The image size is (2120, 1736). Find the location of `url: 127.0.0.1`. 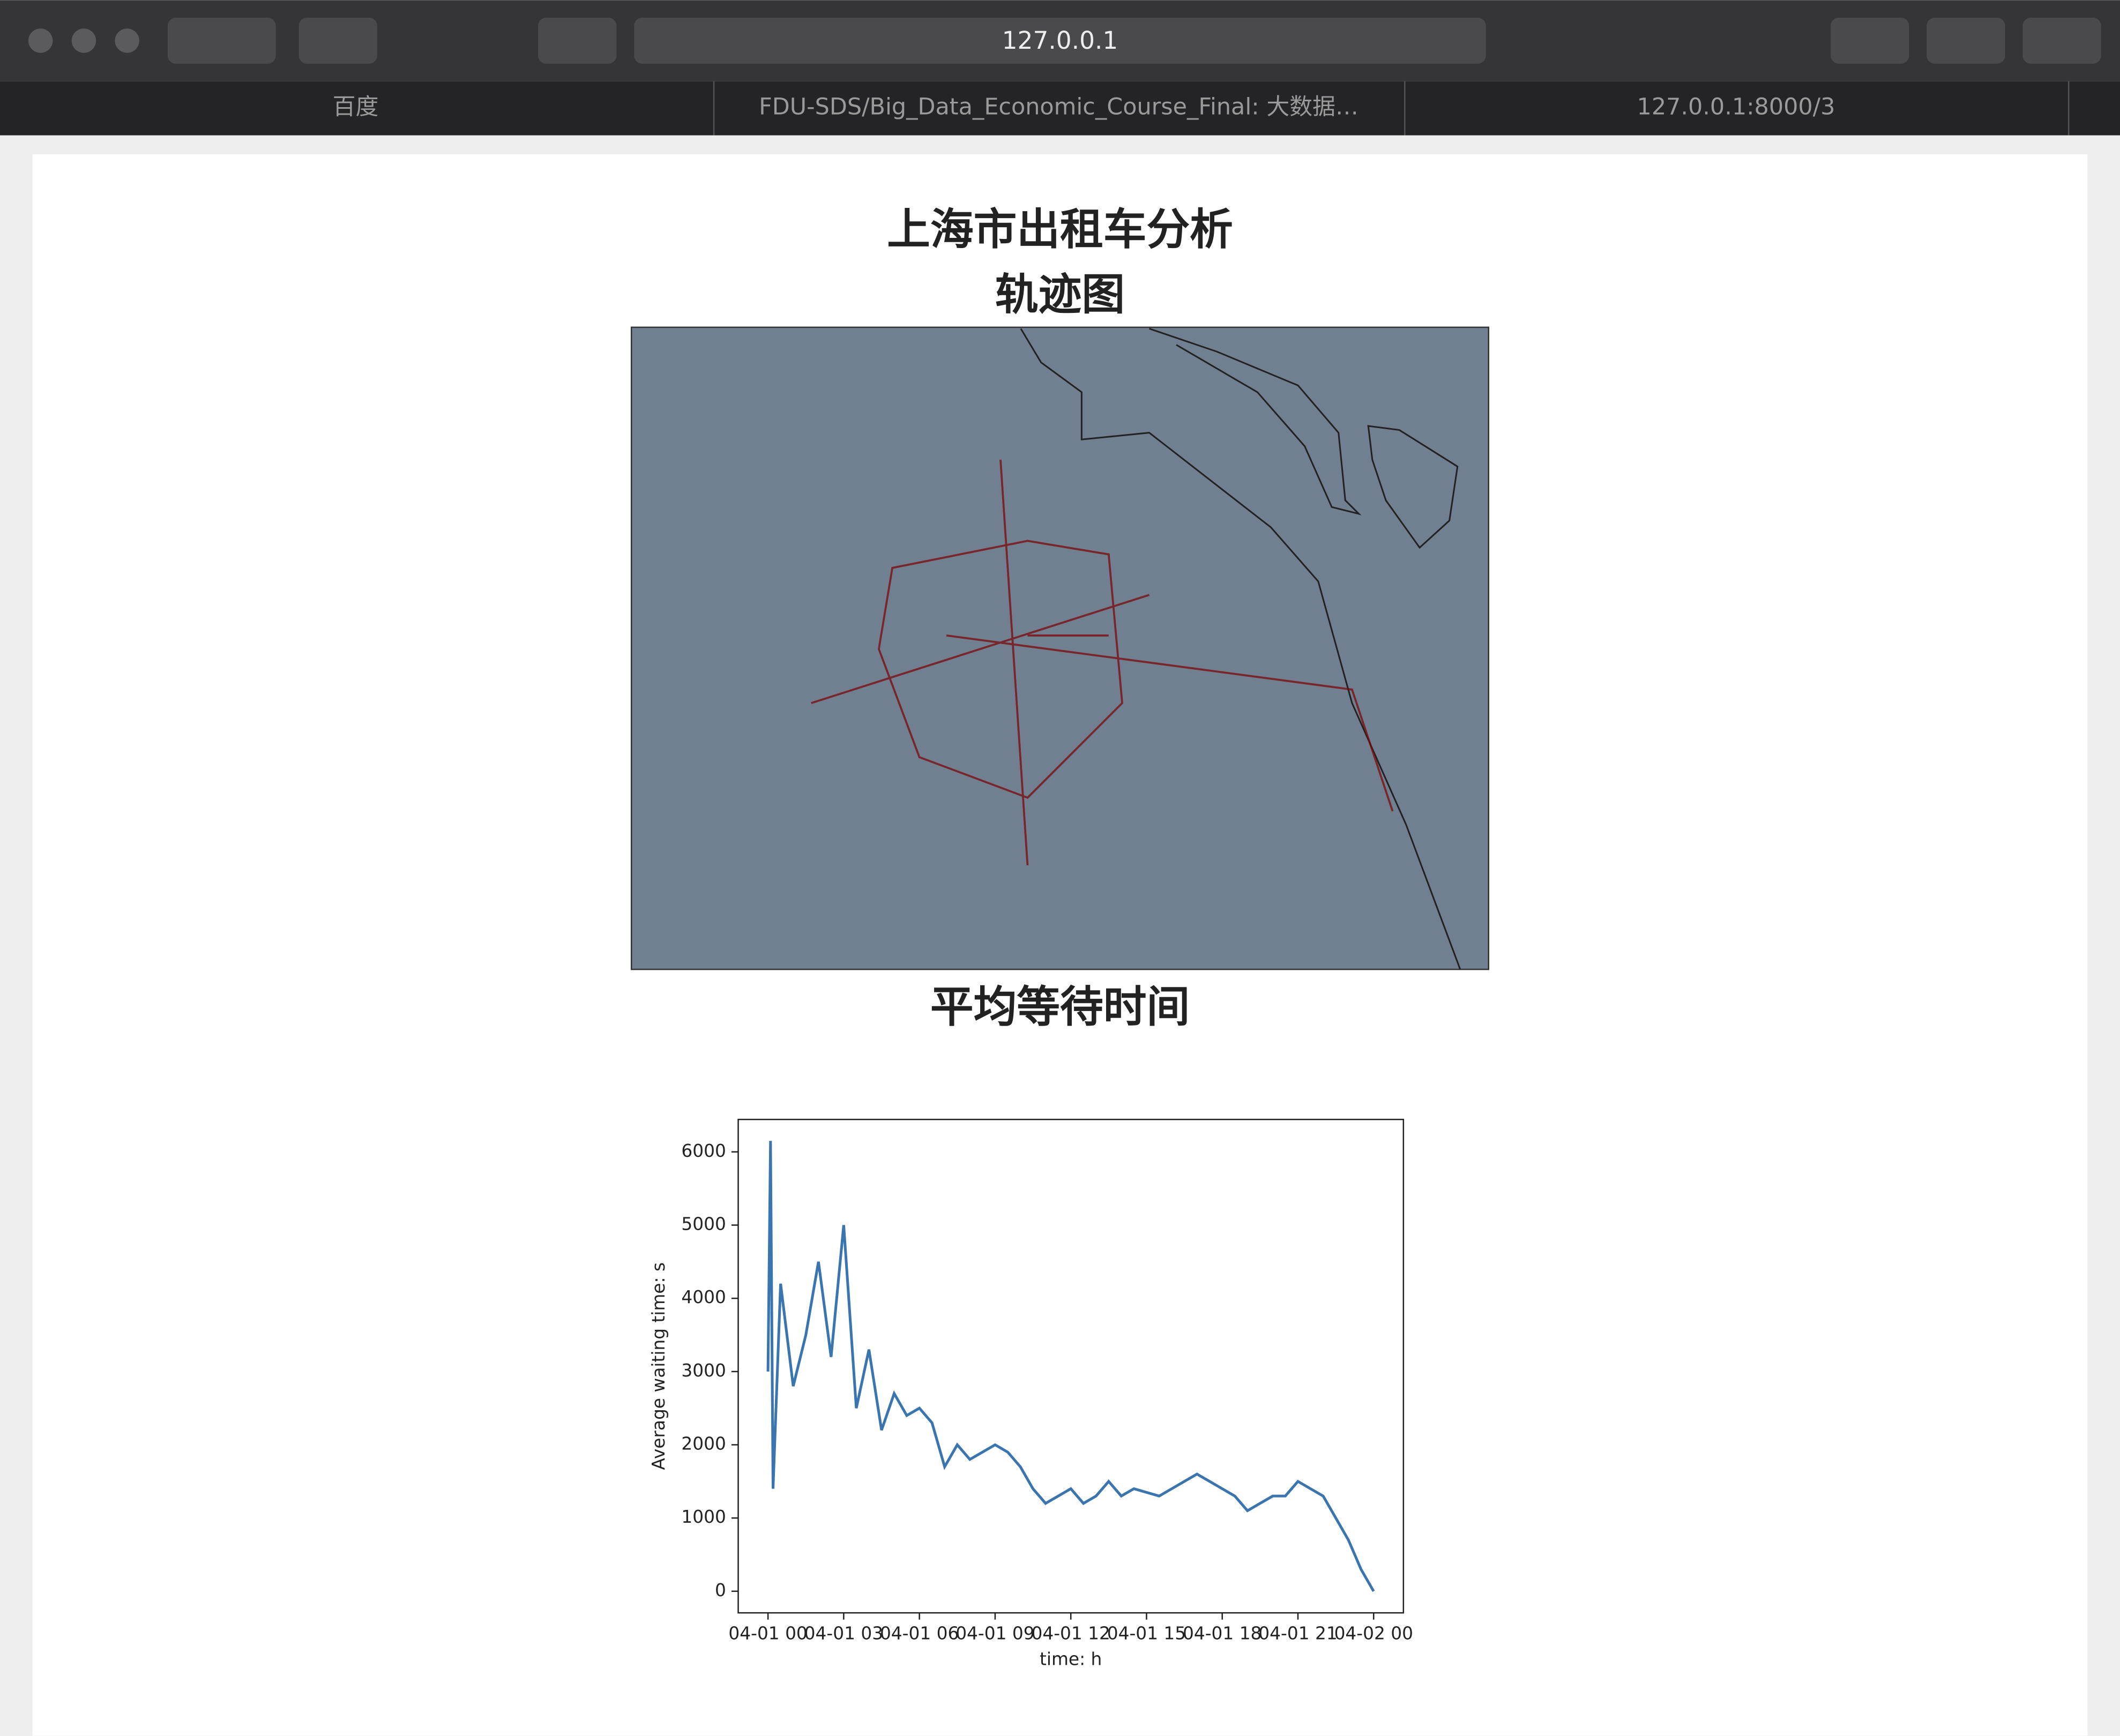

url: 127.0.0.1 is located at coordinates (1060, 40).